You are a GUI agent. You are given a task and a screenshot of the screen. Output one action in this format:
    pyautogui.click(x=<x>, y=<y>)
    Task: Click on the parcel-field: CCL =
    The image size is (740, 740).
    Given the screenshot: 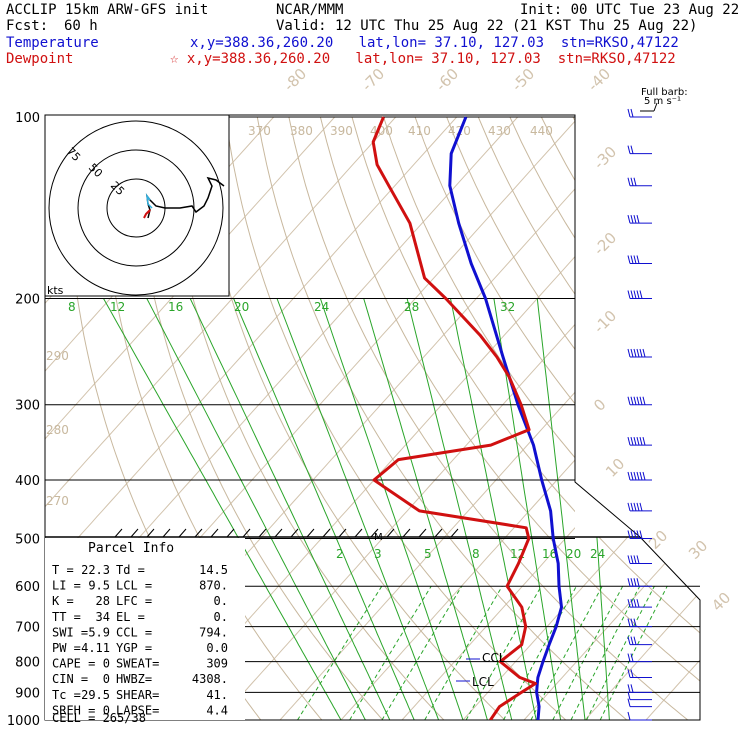 What is the action you would take?
    pyautogui.click(x=134, y=632)
    